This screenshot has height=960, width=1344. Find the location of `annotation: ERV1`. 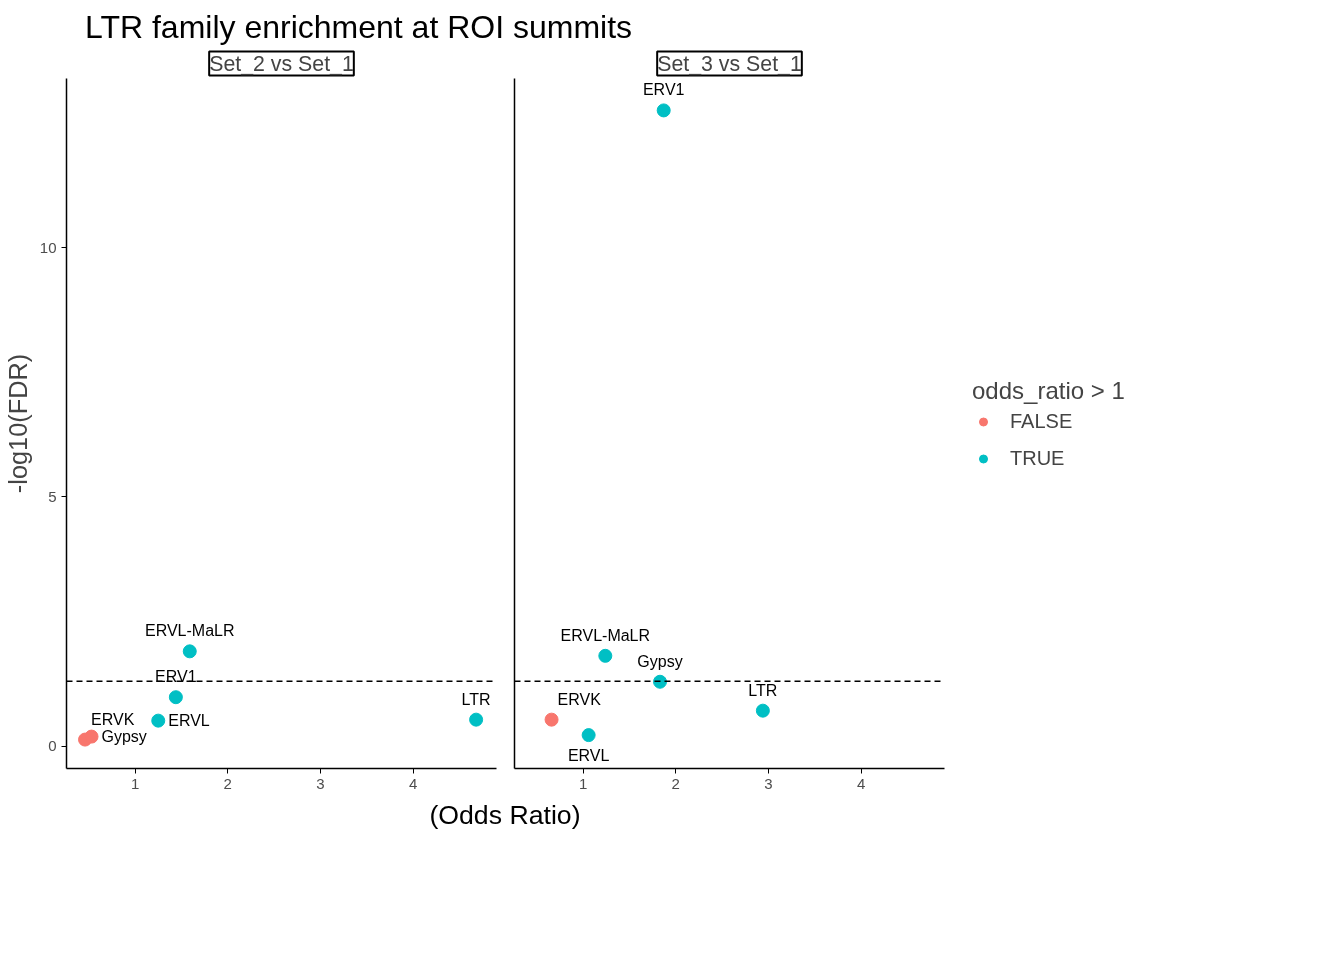

annotation: ERV1 is located at coordinates (663, 90).